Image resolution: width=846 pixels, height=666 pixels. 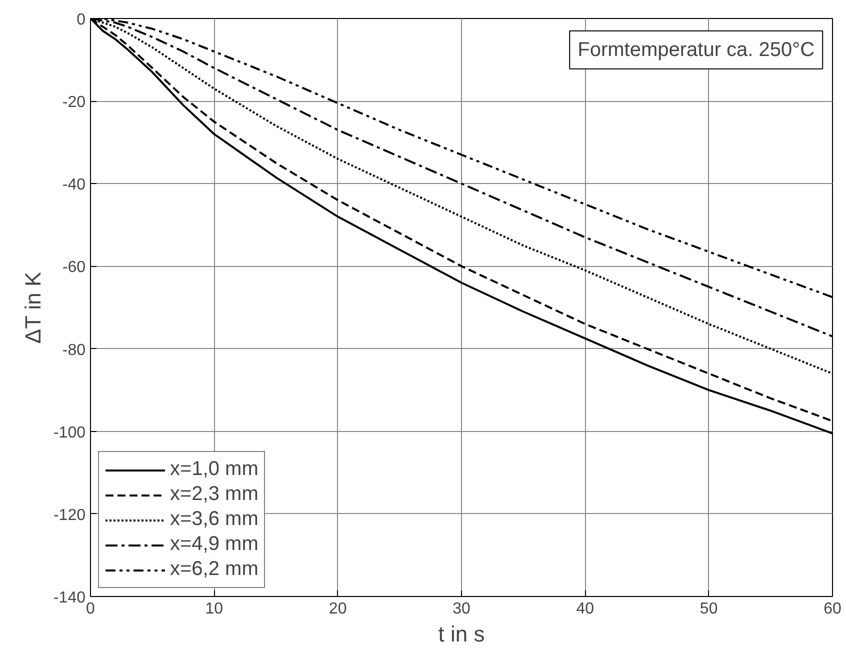 I want to click on x-tick-label: 20, so click(x=337, y=609).